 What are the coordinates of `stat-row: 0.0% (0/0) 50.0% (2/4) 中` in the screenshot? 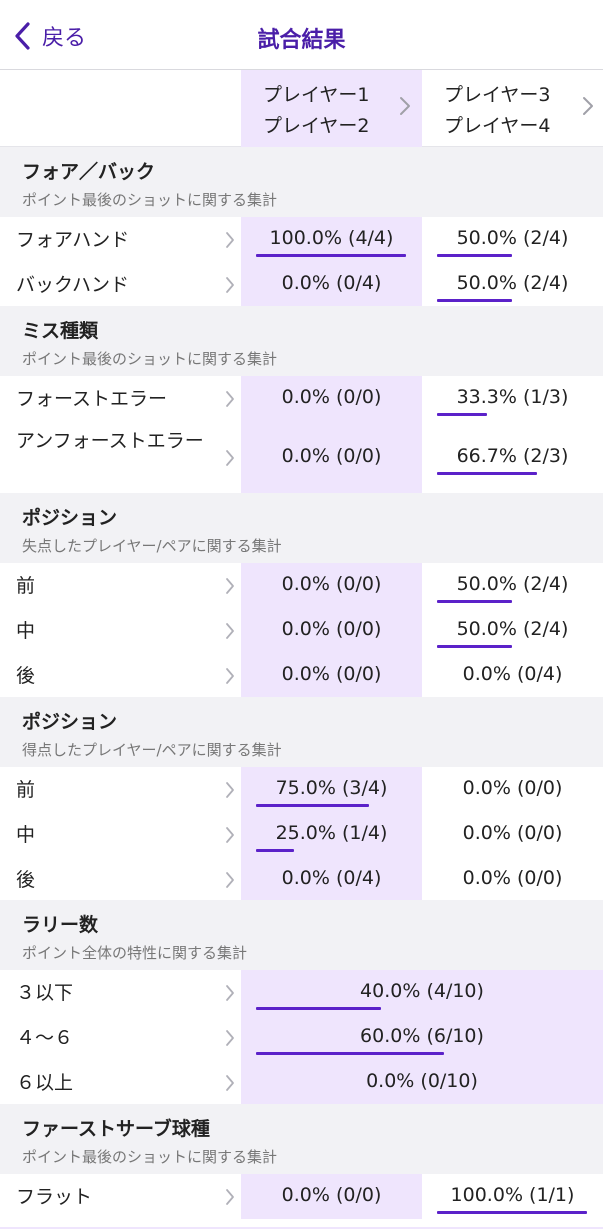 It's located at (301, 630).